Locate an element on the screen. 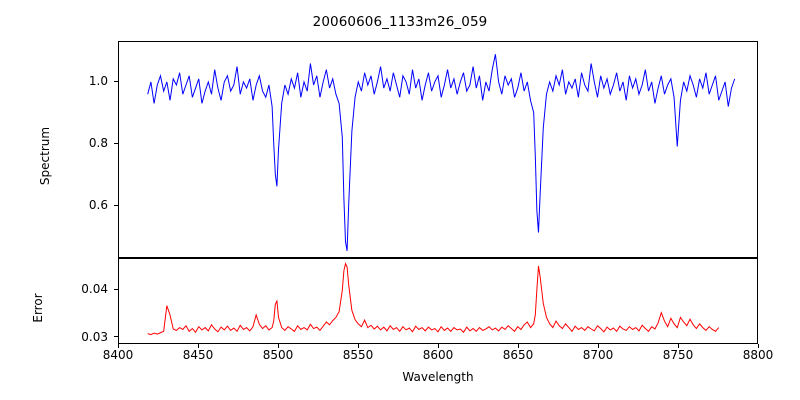 Image resolution: width=800 pixels, height=400 pixels. figure-title: 20060606_1133m26_059 is located at coordinates (400, 22).